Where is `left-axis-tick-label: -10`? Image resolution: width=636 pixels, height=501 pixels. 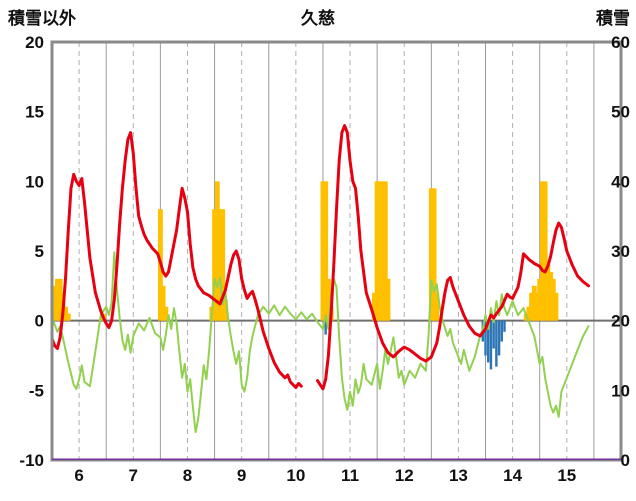 left-axis-tick-label: -10 is located at coordinates (31, 460).